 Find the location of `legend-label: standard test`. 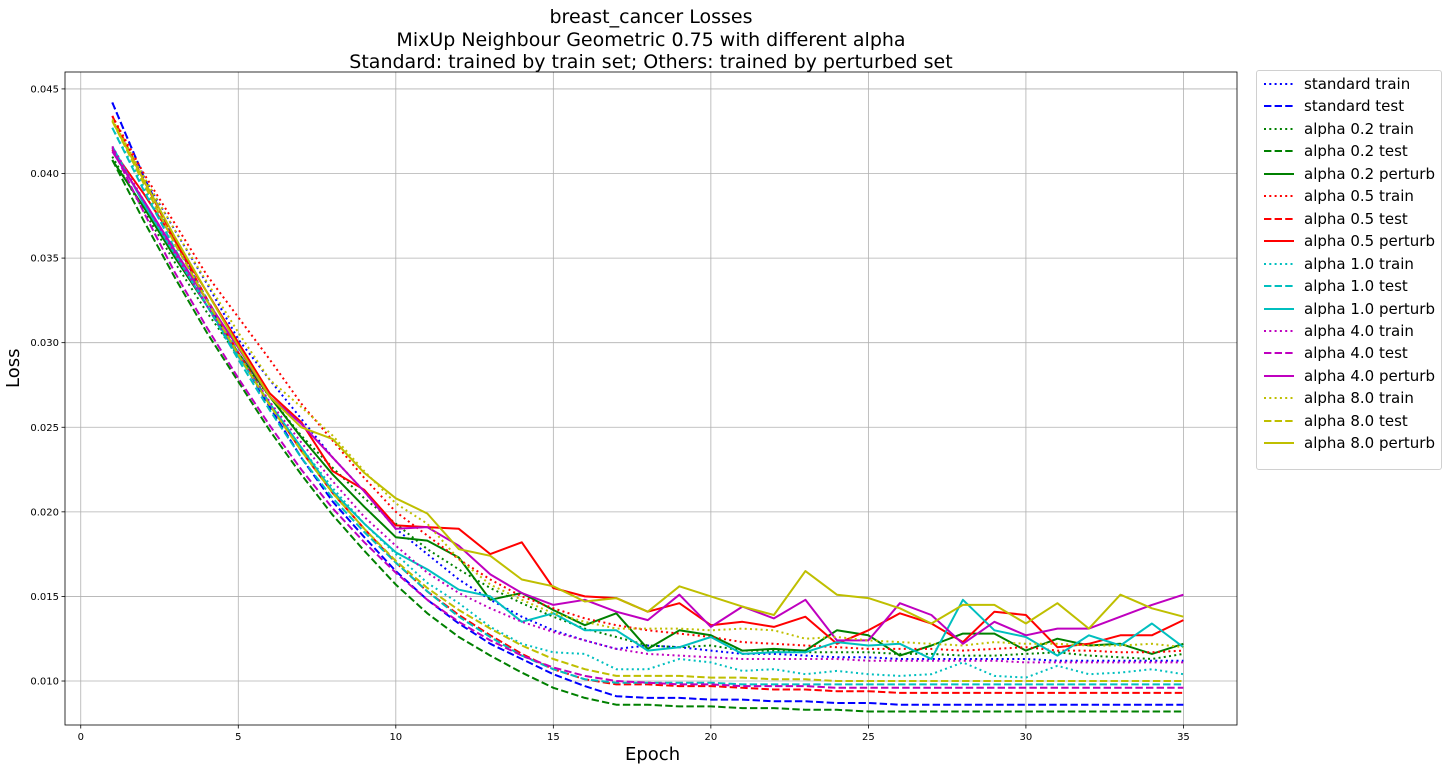

legend-label: standard test is located at coordinates (1354, 106).